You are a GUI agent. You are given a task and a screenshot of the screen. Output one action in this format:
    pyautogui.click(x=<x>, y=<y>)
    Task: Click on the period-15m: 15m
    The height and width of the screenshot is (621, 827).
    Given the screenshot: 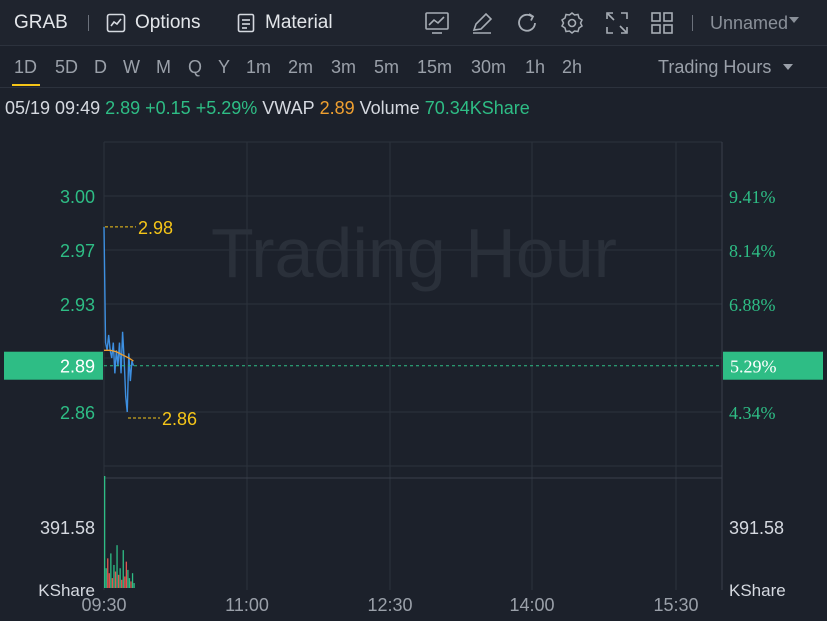 What is the action you would take?
    pyautogui.click(x=435, y=66)
    